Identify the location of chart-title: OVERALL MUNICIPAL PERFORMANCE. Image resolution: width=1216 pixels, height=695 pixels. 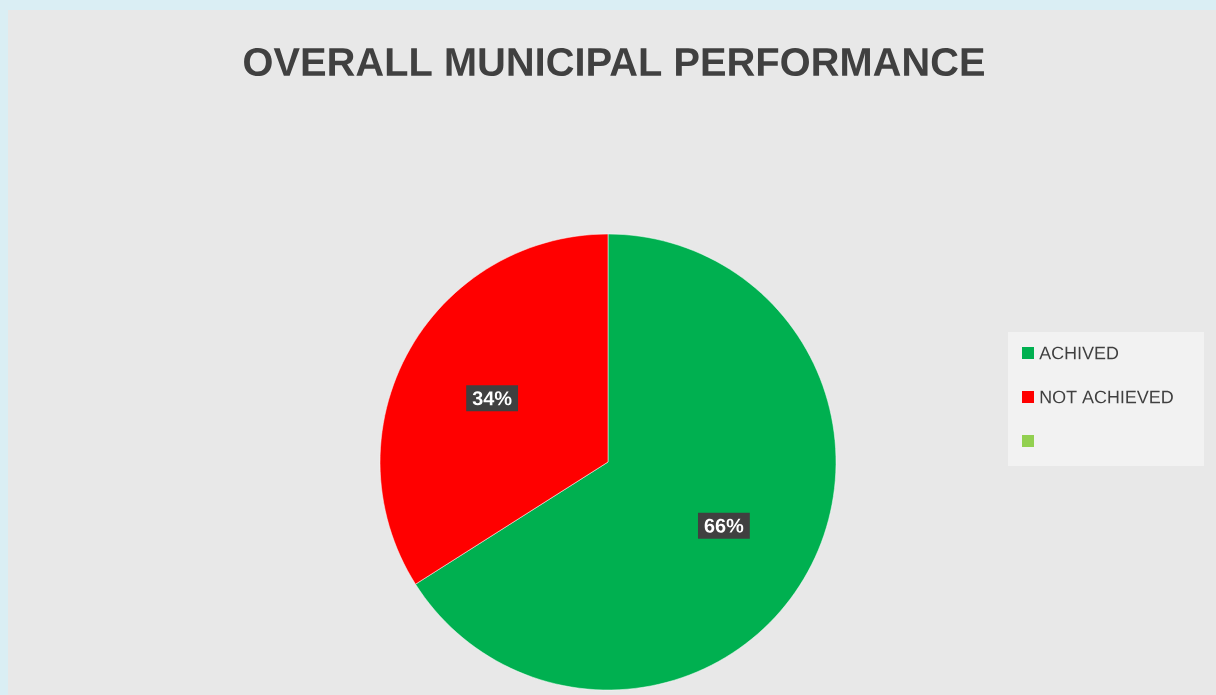
(614, 62).